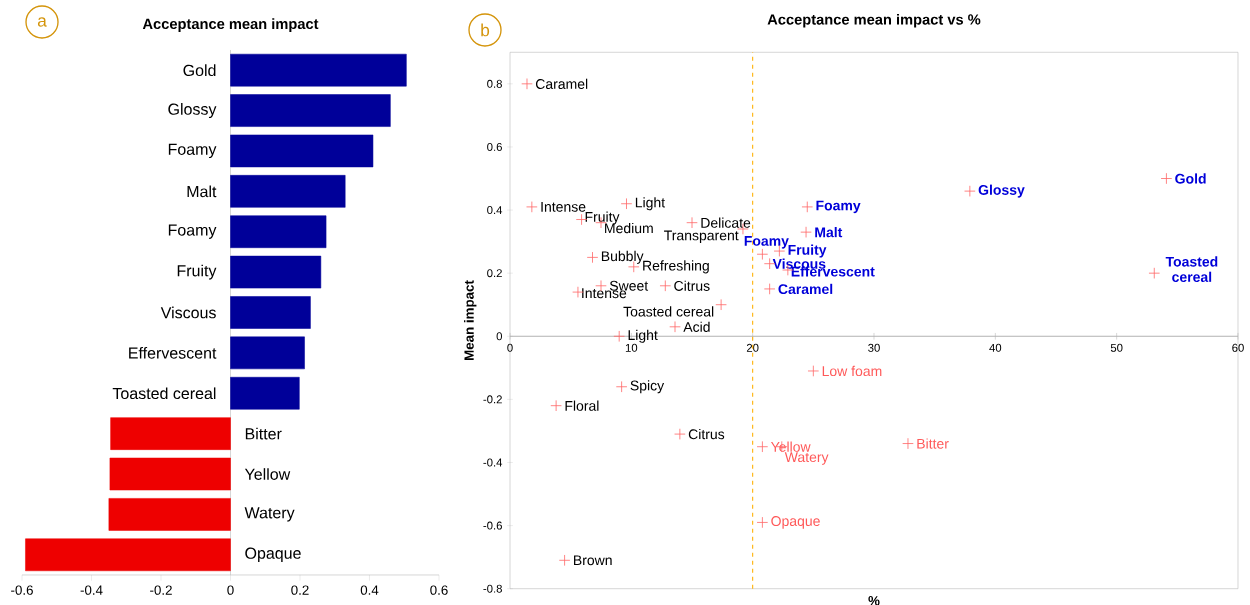  I want to click on data-label: Fruity, so click(807, 251).